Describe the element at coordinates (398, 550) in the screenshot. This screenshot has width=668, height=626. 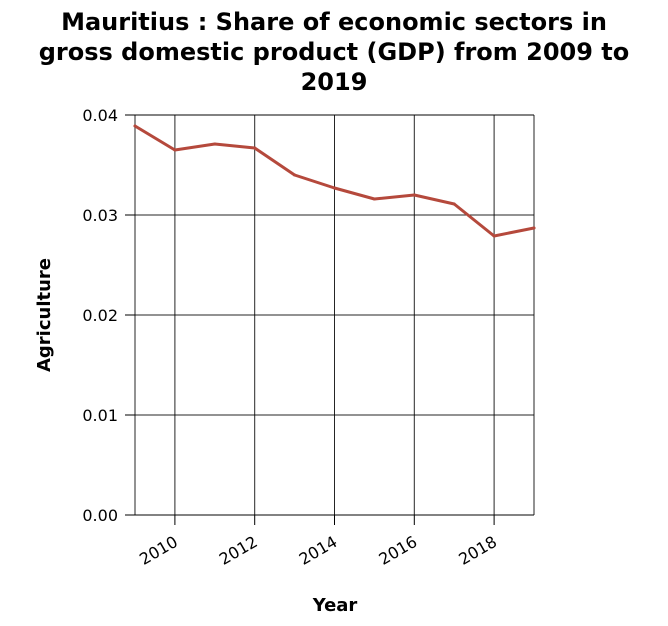
I see `x-tick-label: 2016` at that location.